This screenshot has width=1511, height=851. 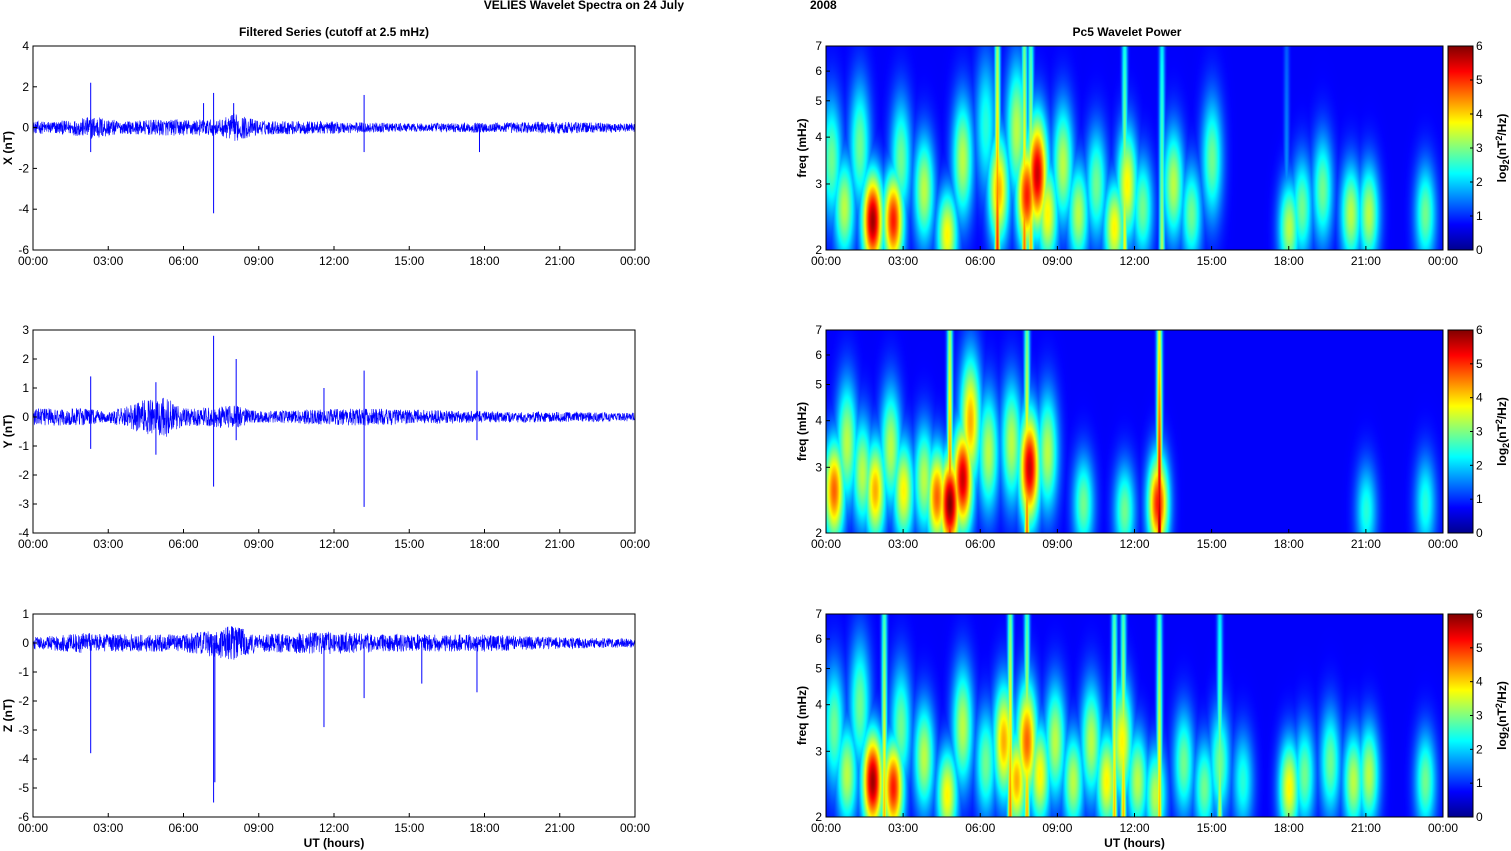 What do you see at coordinates (8, 148) in the screenshot?
I see `y-axis-label: X (nT)` at bounding box center [8, 148].